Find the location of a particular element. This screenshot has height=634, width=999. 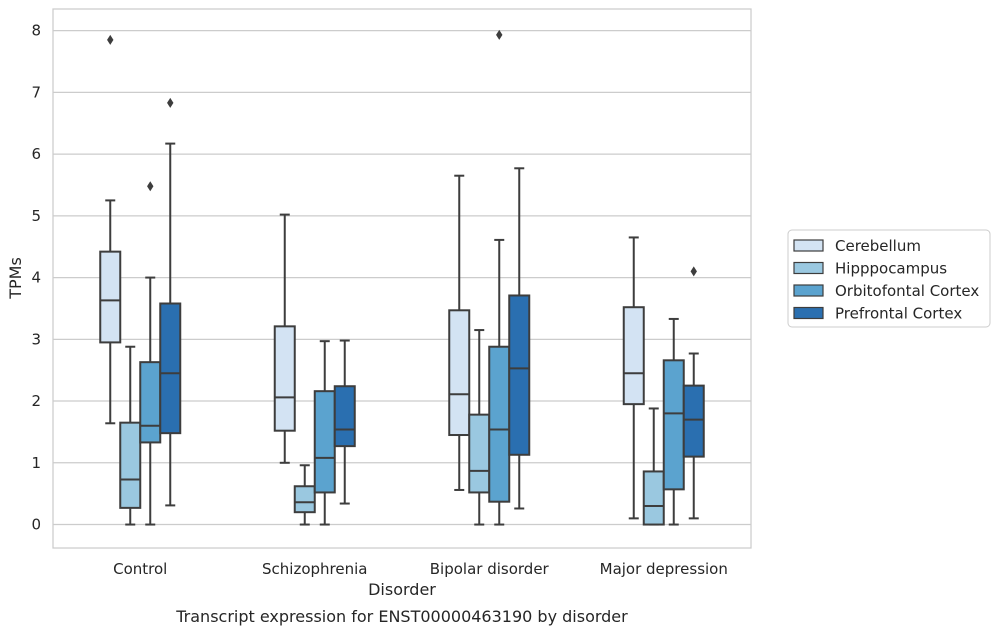

y-axis-label: TPMs is located at coordinates (15, 278).